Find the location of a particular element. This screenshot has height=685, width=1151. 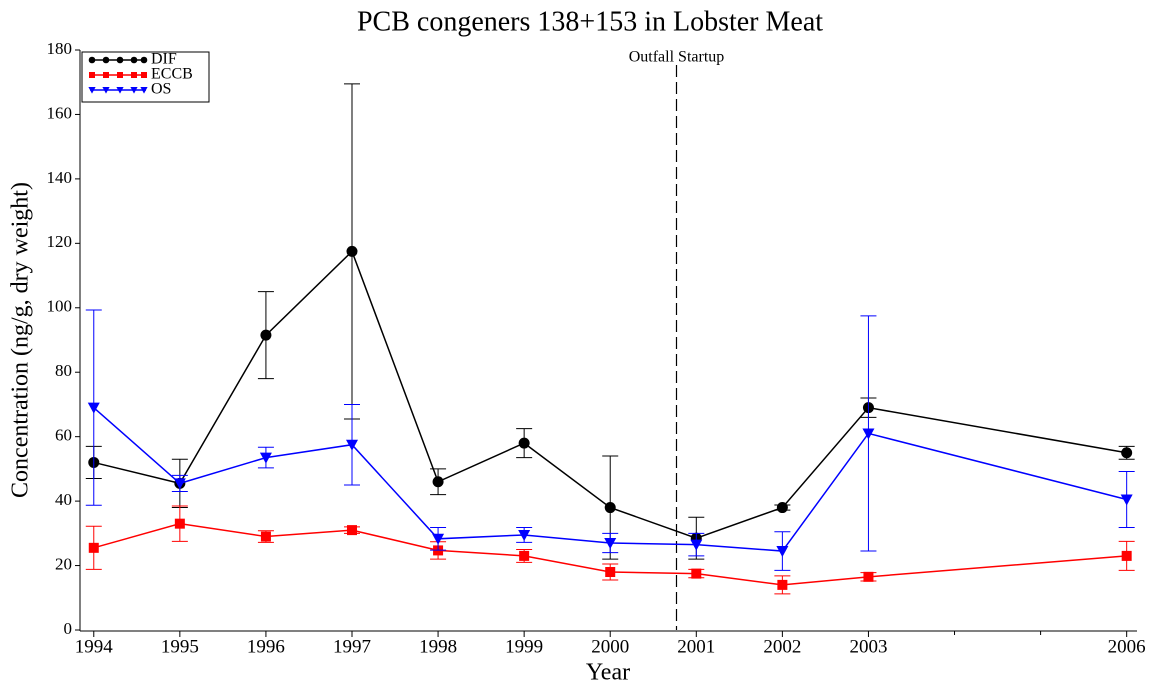

y-tick-label: 140 is located at coordinates (60, 177).